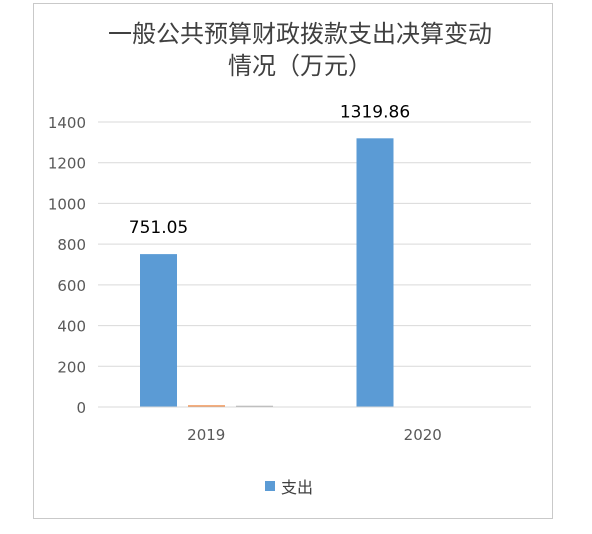 The width and height of the screenshot is (592, 534). What do you see at coordinates (375, 112) in the screenshot?
I see `data-label: 1319.86` at bounding box center [375, 112].